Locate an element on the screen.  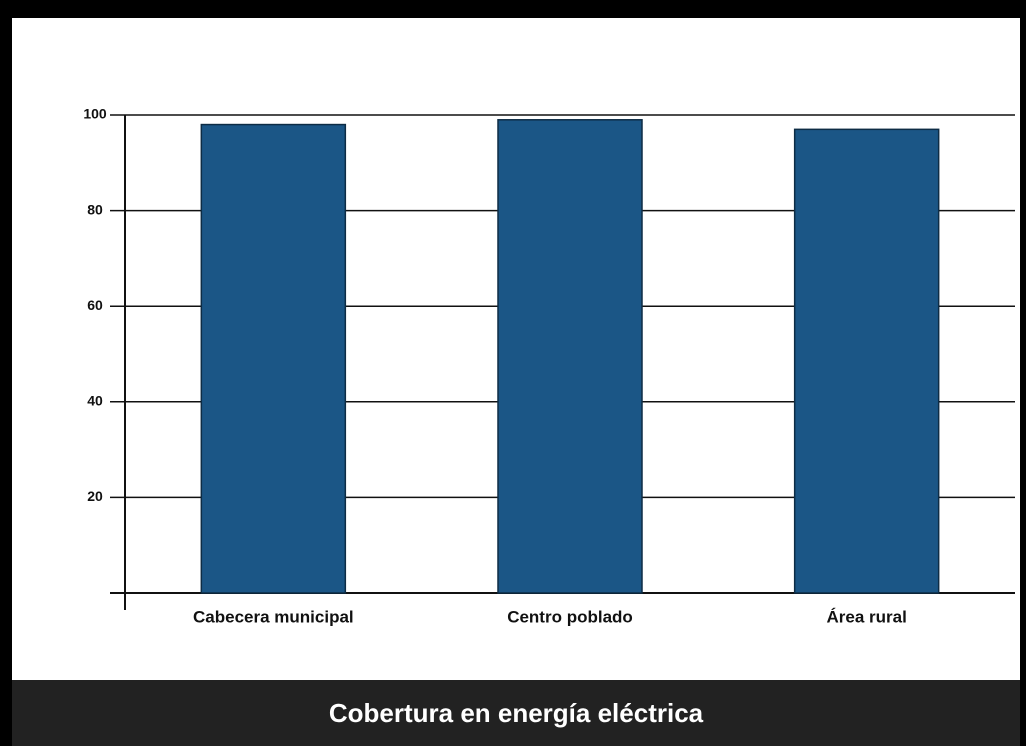
x-tick-label: Cabecera municipal is located at coordinates (273, 616).